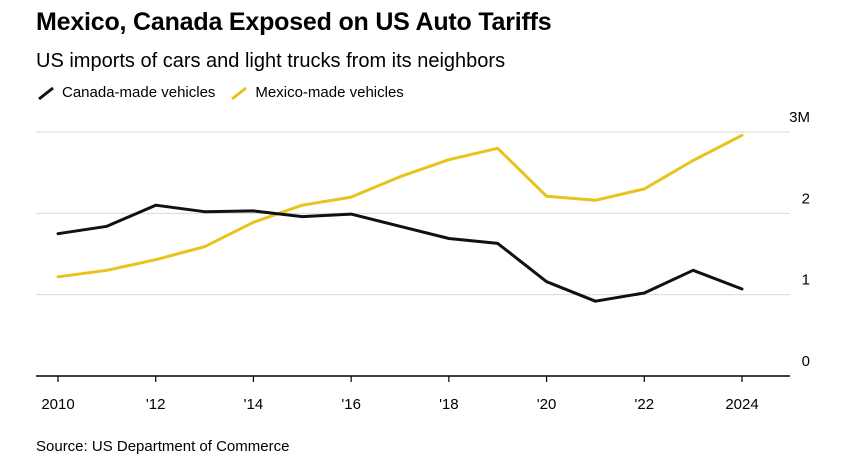 This screenshot has height=474, width=848. What do you see at coordinates (156, 404) in the screenshot?
I see `x-tick-label-1: '12` at bounding box center [156, 404].